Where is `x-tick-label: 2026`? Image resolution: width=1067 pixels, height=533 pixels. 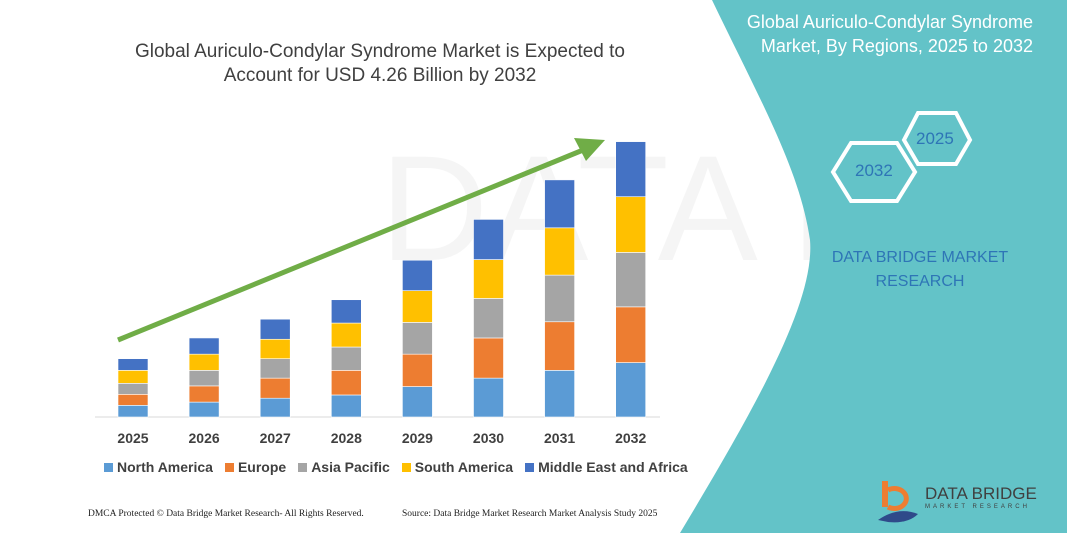
x-tick-label: 2026 is located at coordinates (204, 438).